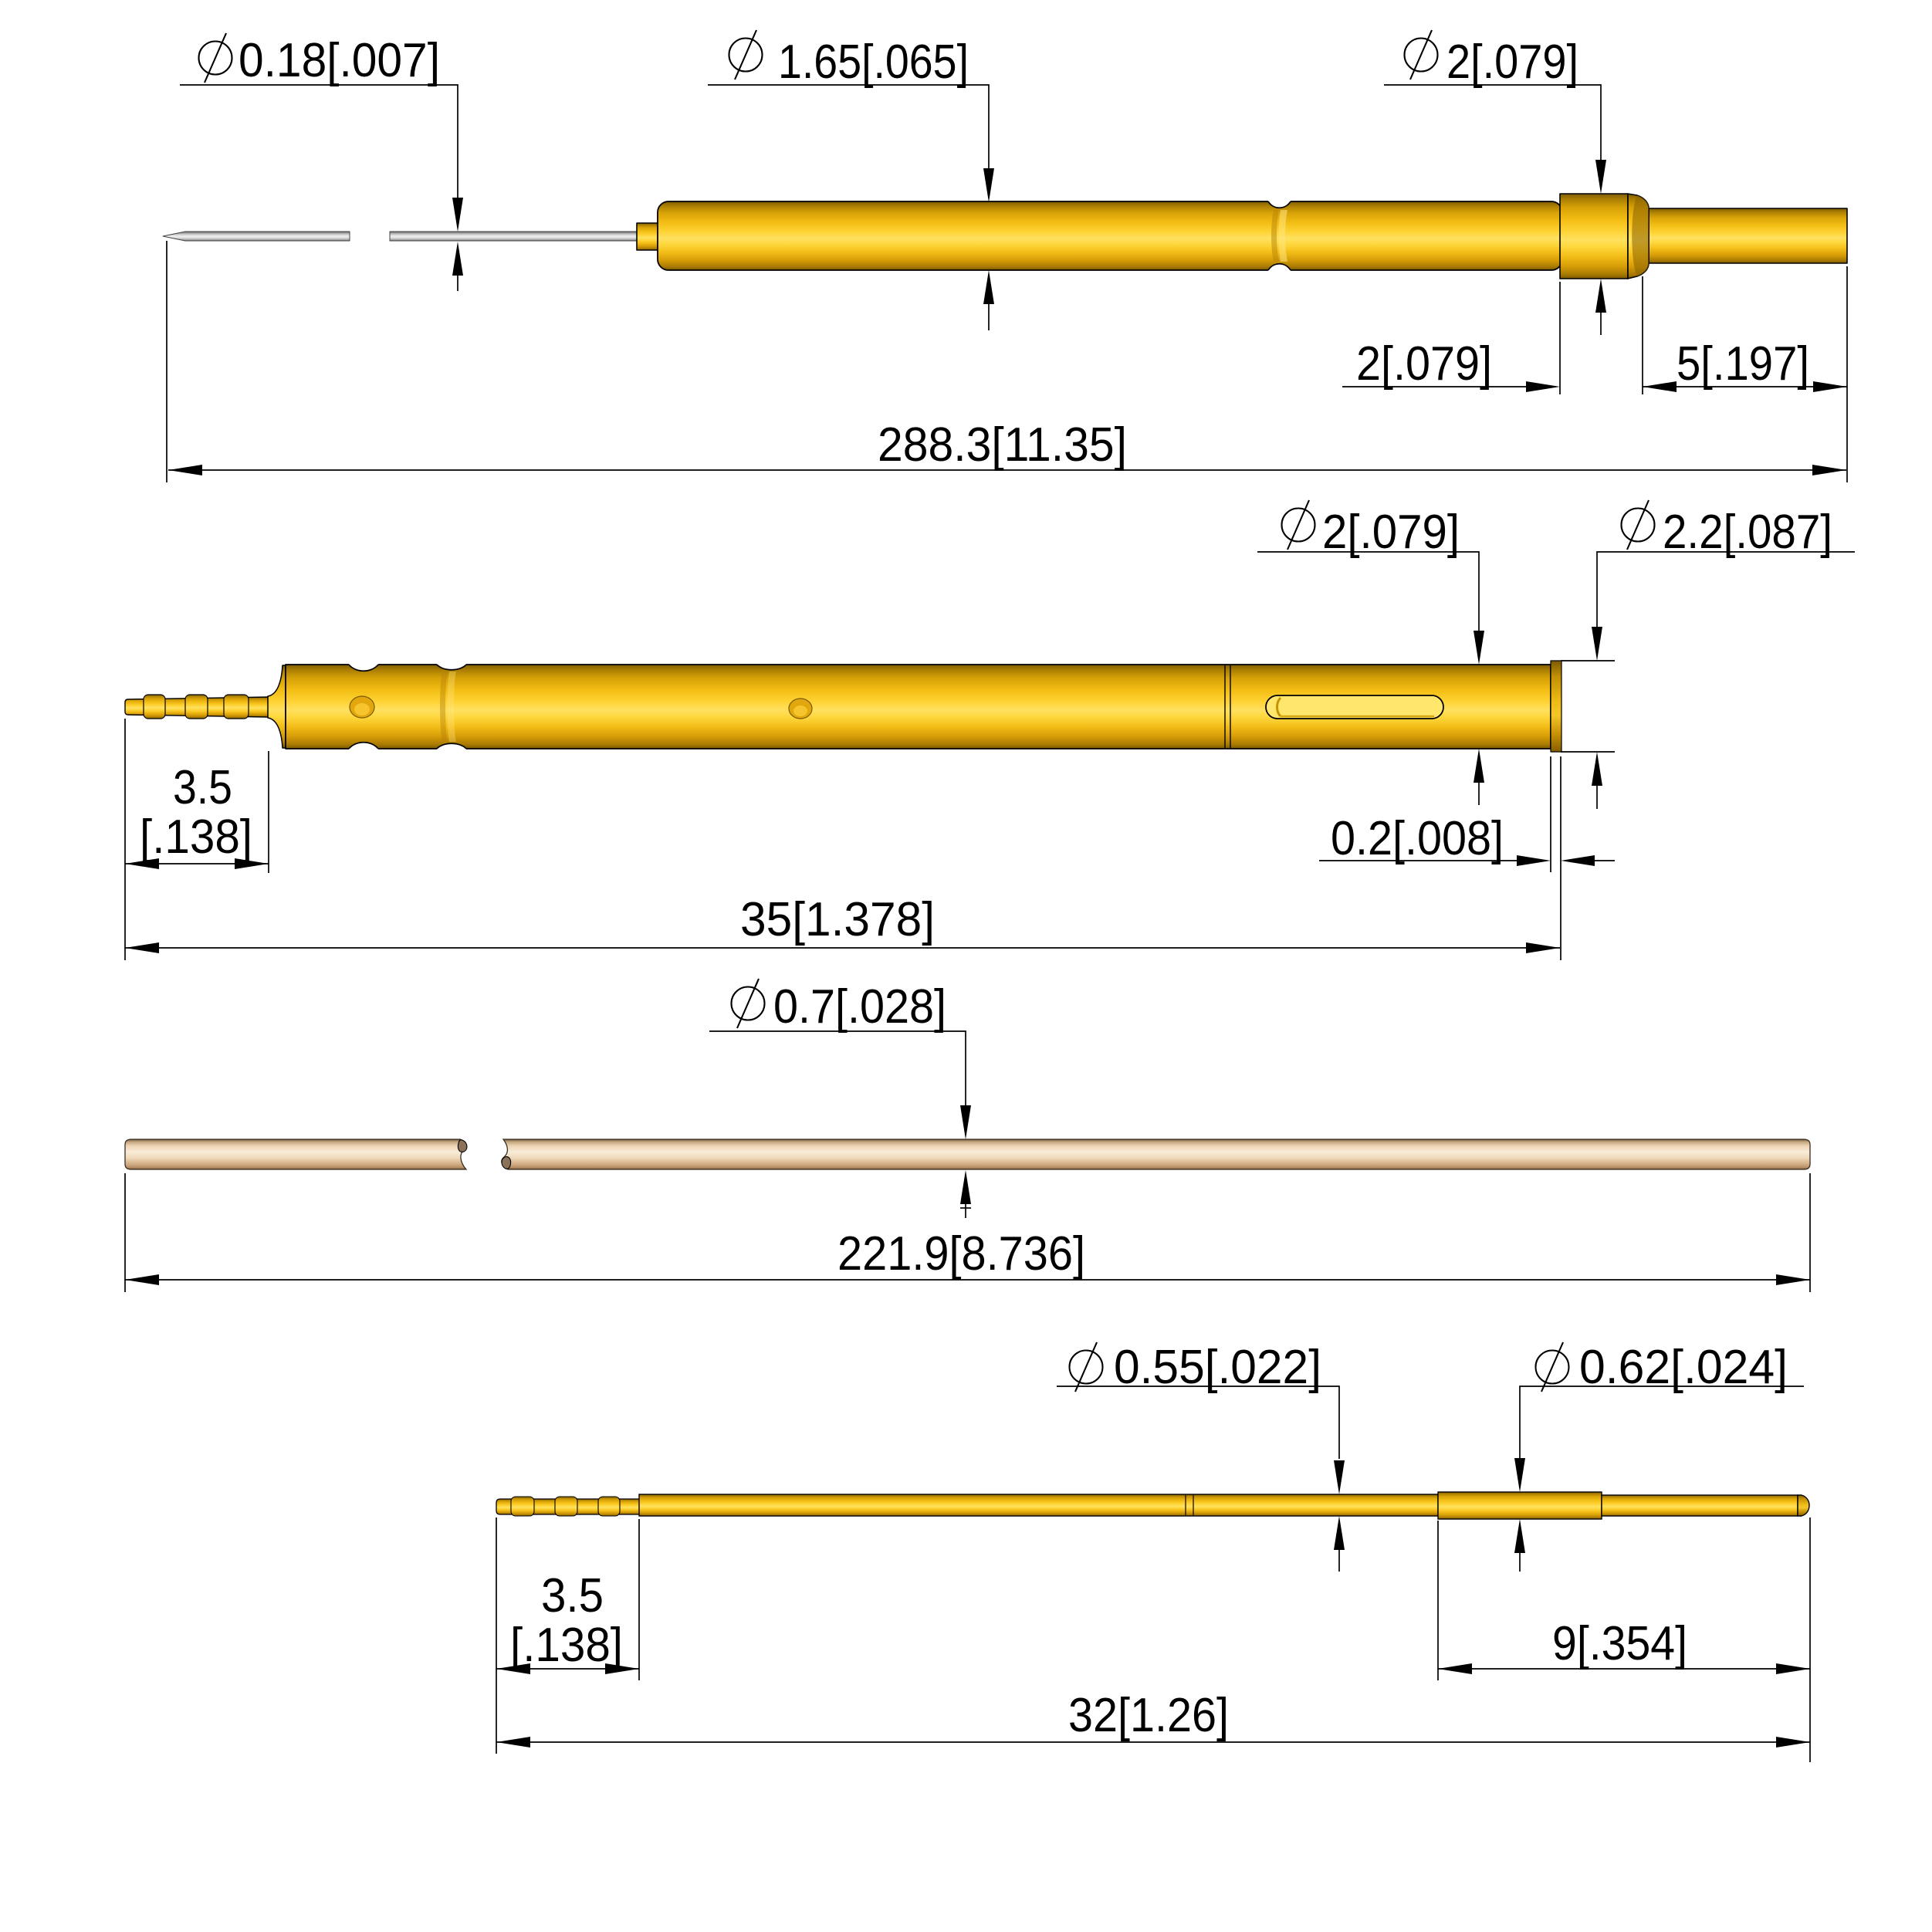 The width and height of the screenshot is (1932, 1932). Describe the element at coordinates (859, 1007) in the screenshot. I see `svg-text: 0.7[.028]` at that location.